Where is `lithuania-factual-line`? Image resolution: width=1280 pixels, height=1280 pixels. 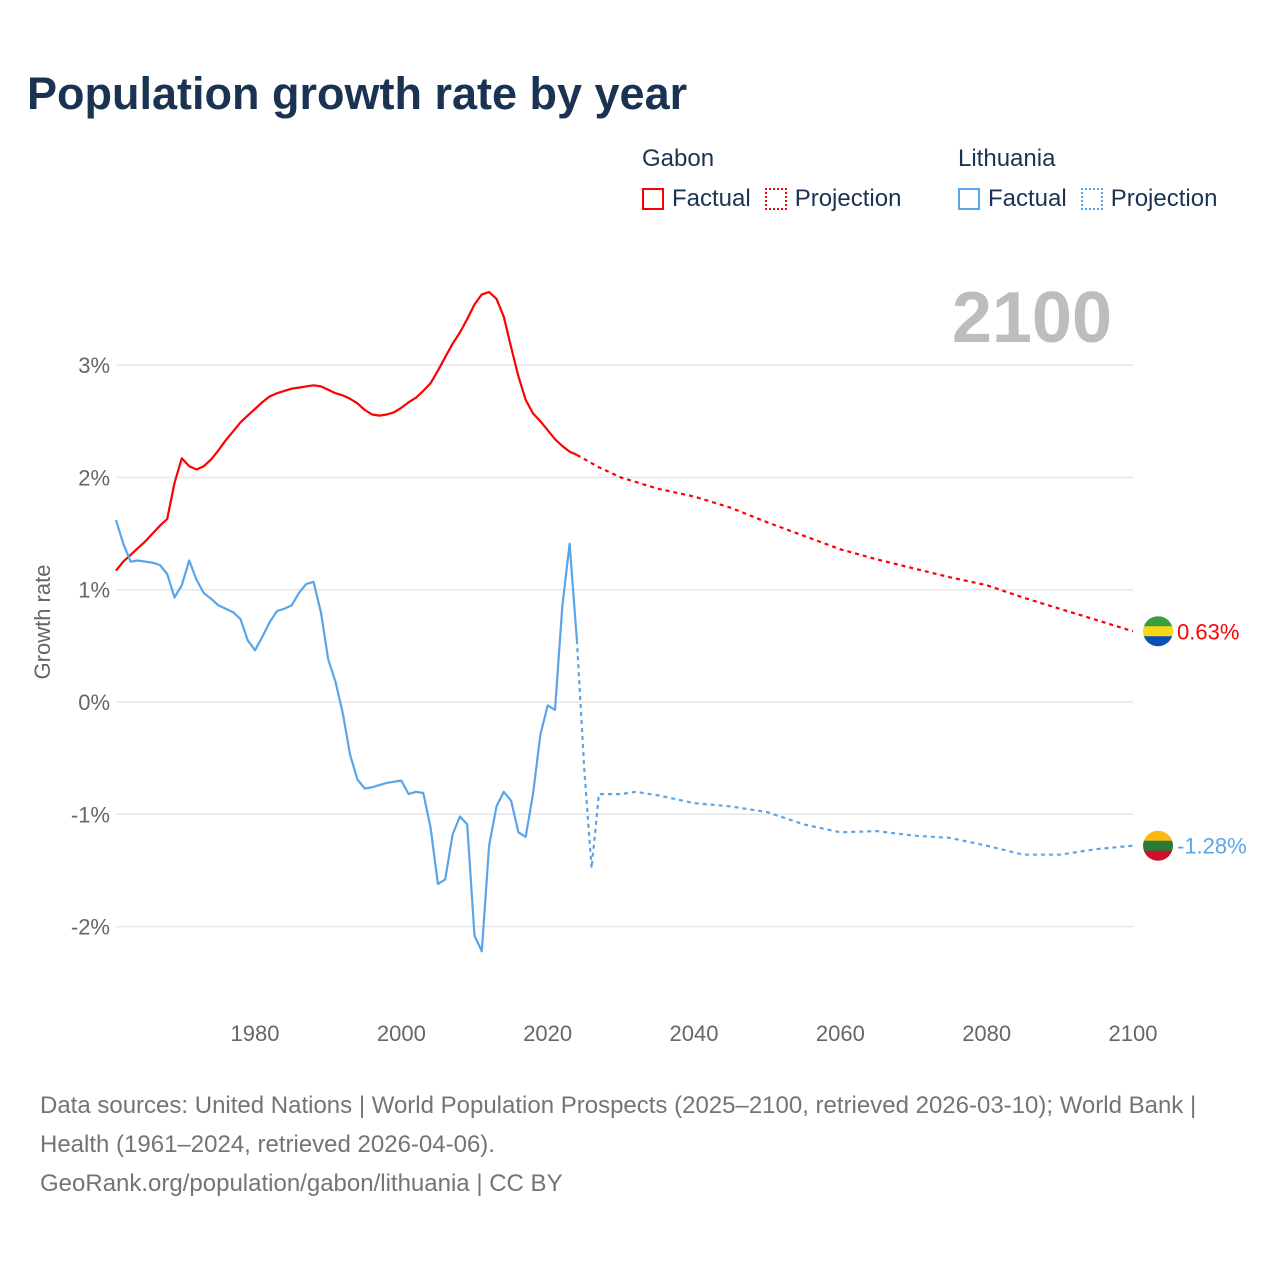
lithuania-factual-line is located at coordinates (346, 736).